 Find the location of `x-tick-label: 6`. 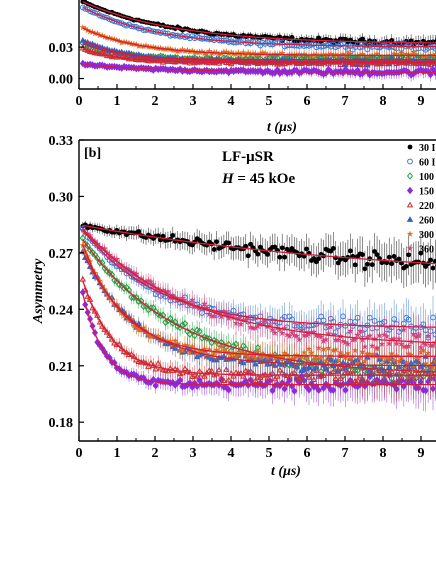

x-tick-label: 6 is located at coordinates (307, 101).